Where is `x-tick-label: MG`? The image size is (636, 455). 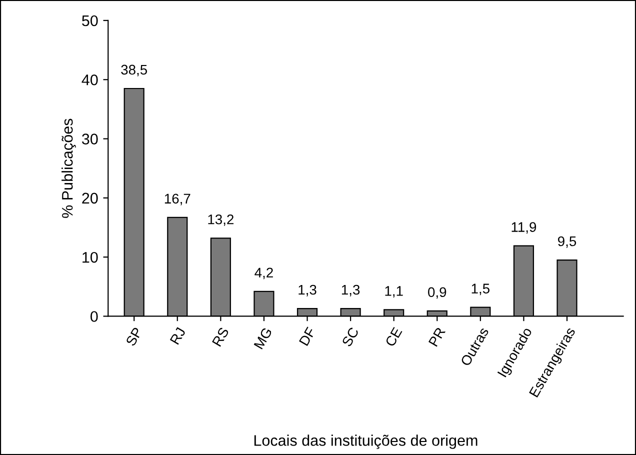
x-tick-label: MG is located at coordinates (263, 338).